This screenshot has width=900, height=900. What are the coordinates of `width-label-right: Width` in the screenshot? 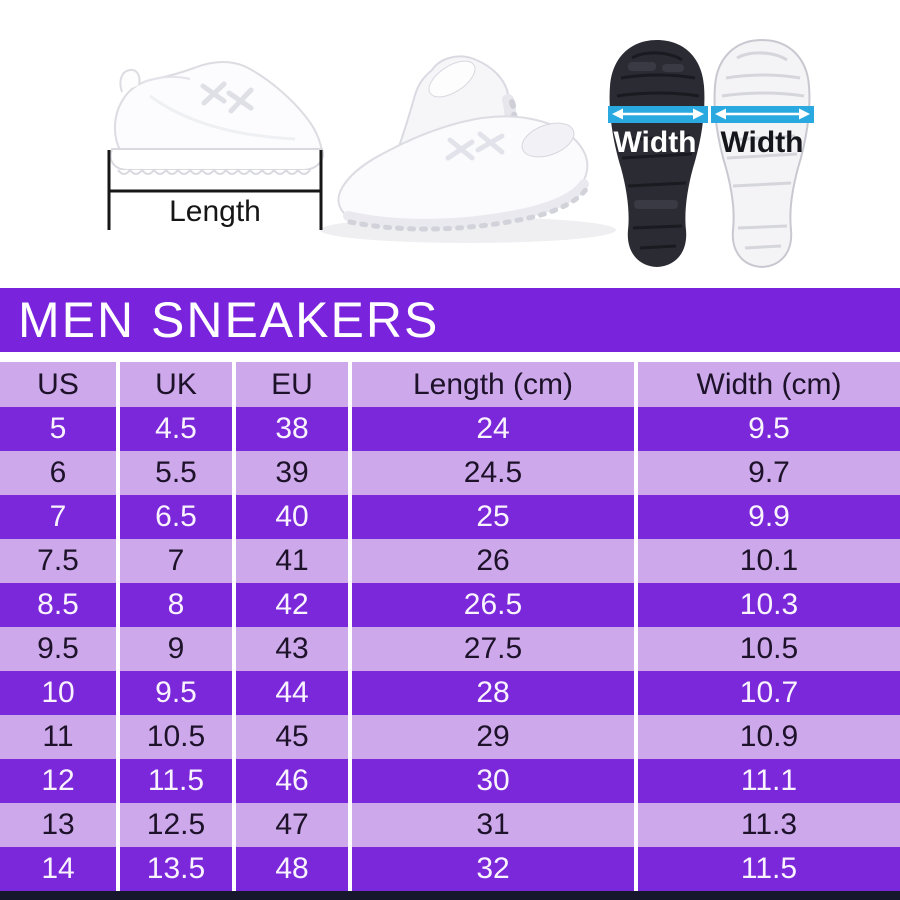 It's located at (761, 142).